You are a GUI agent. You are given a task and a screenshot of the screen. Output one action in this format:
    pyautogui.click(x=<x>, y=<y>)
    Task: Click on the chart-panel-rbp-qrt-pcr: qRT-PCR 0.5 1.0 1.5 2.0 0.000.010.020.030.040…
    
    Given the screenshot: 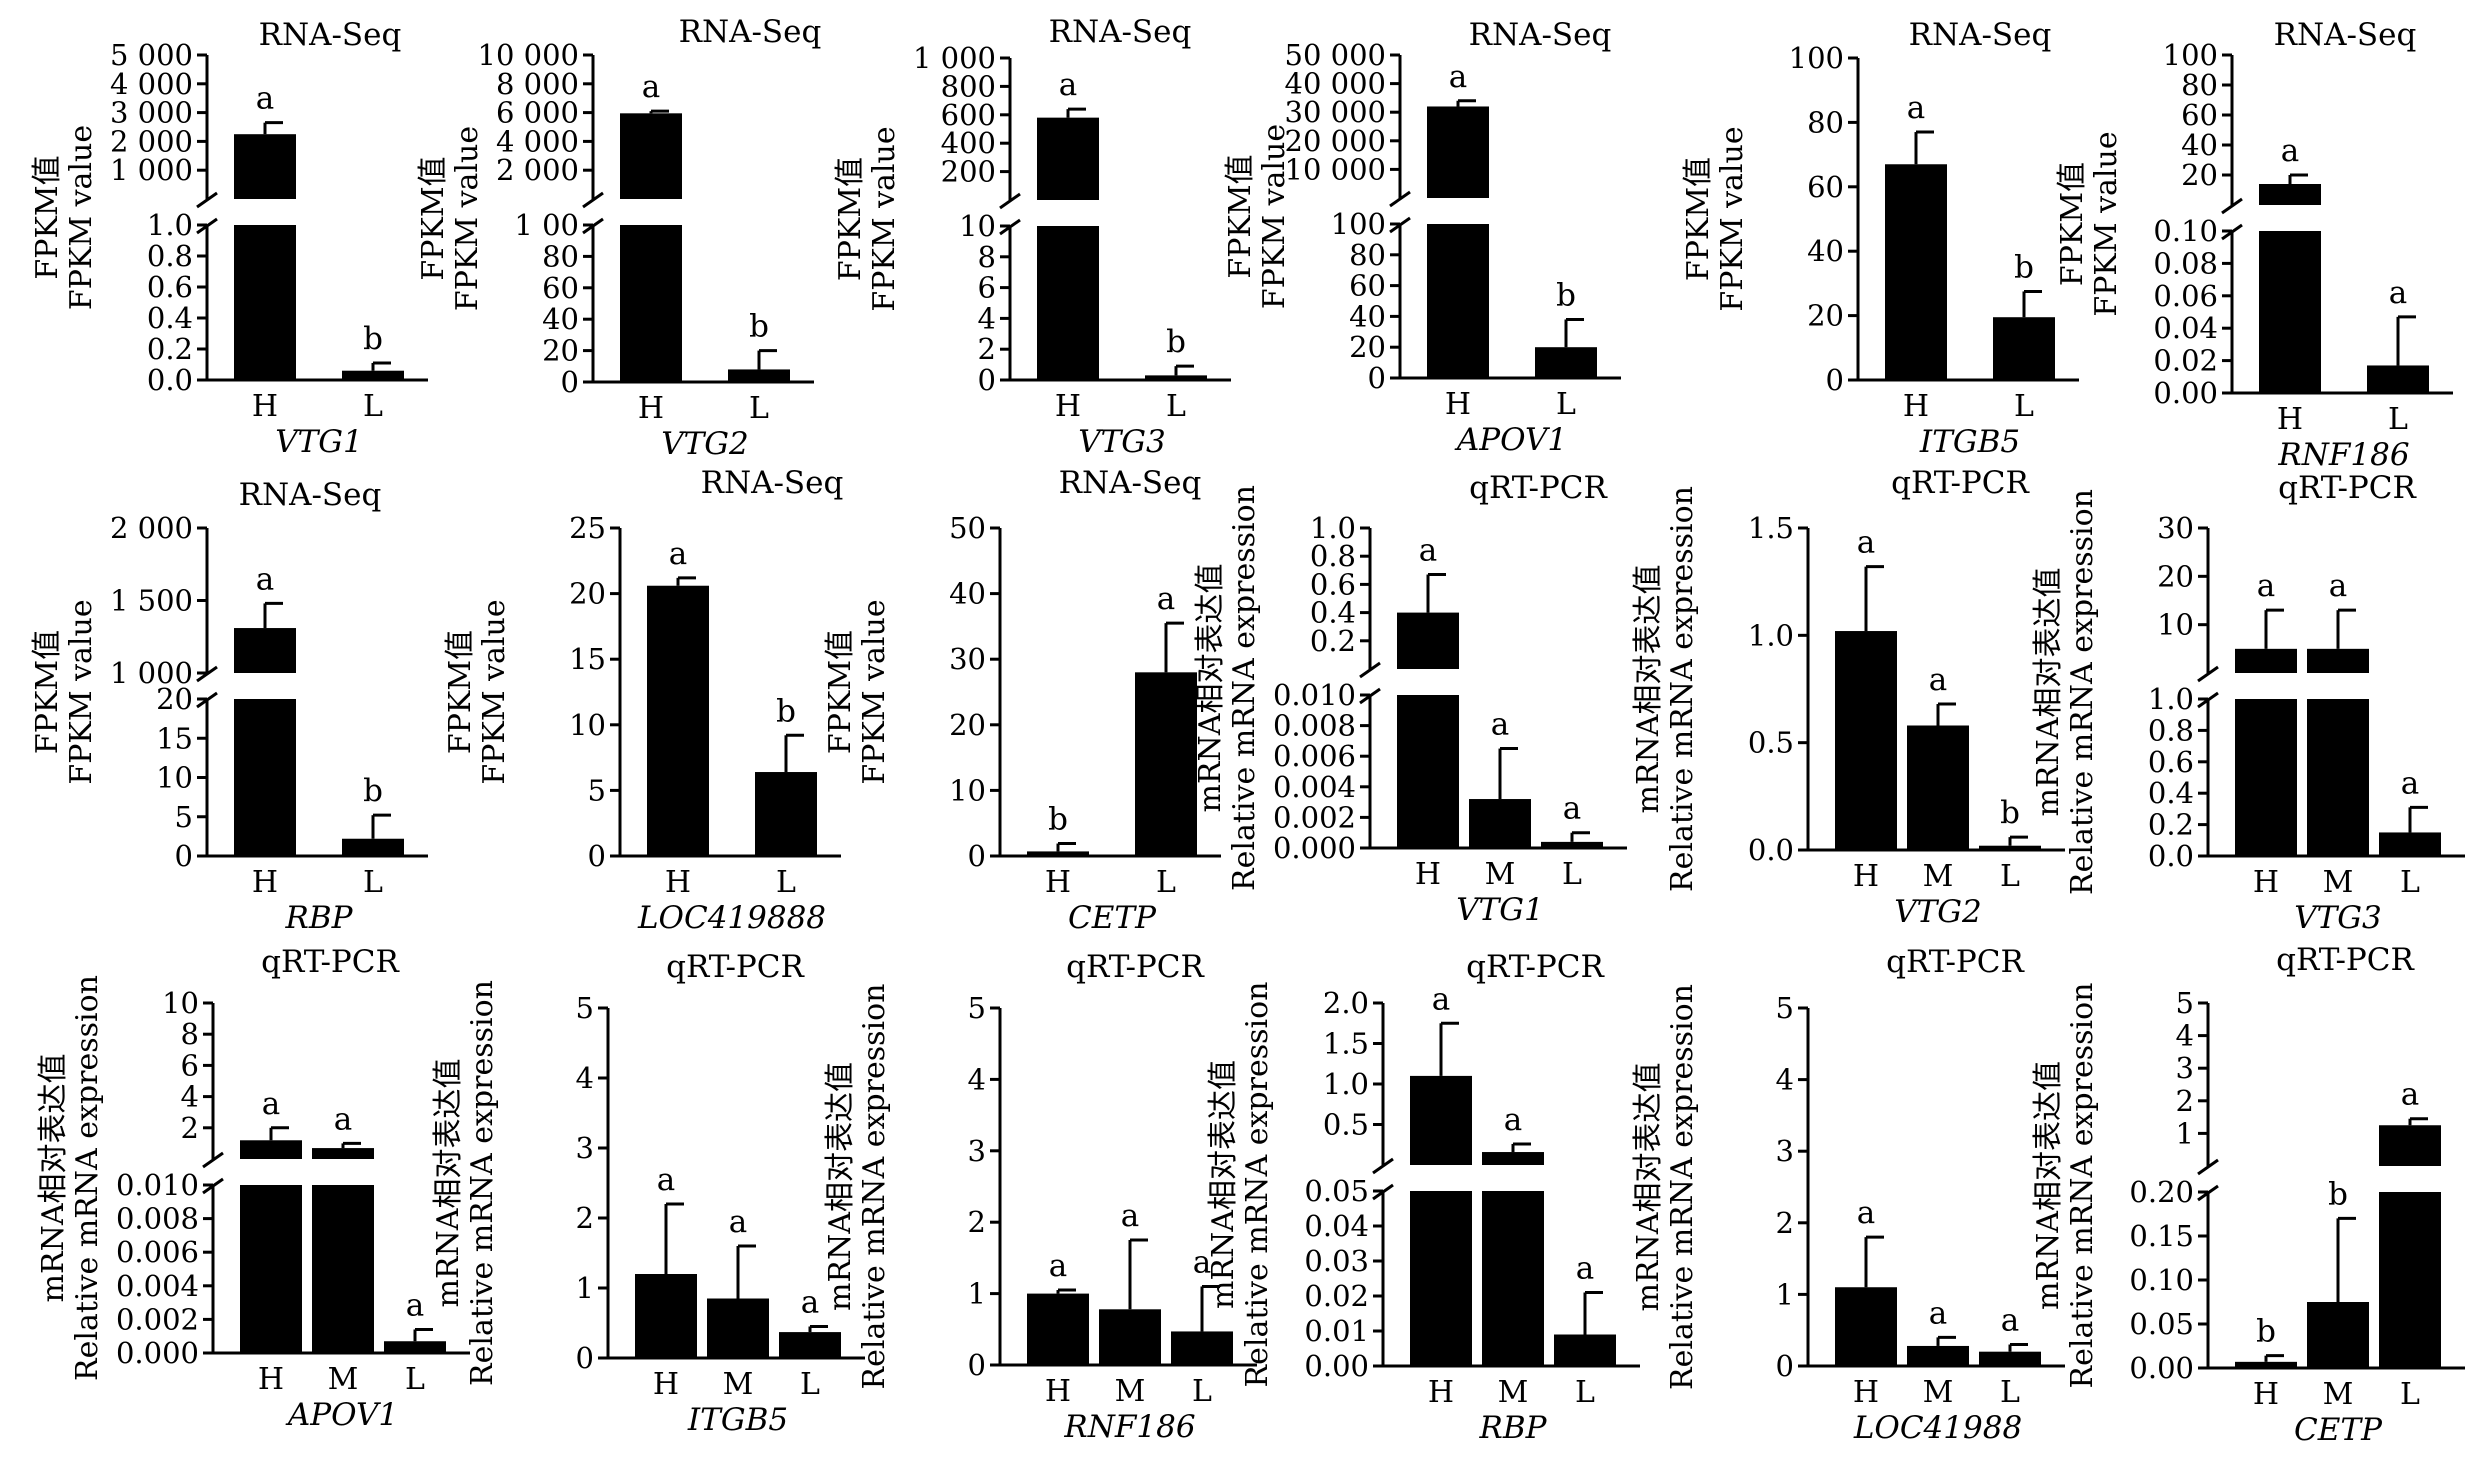 What is the action you would take?
    pyautogui.click(x=1423, y=1197)
    